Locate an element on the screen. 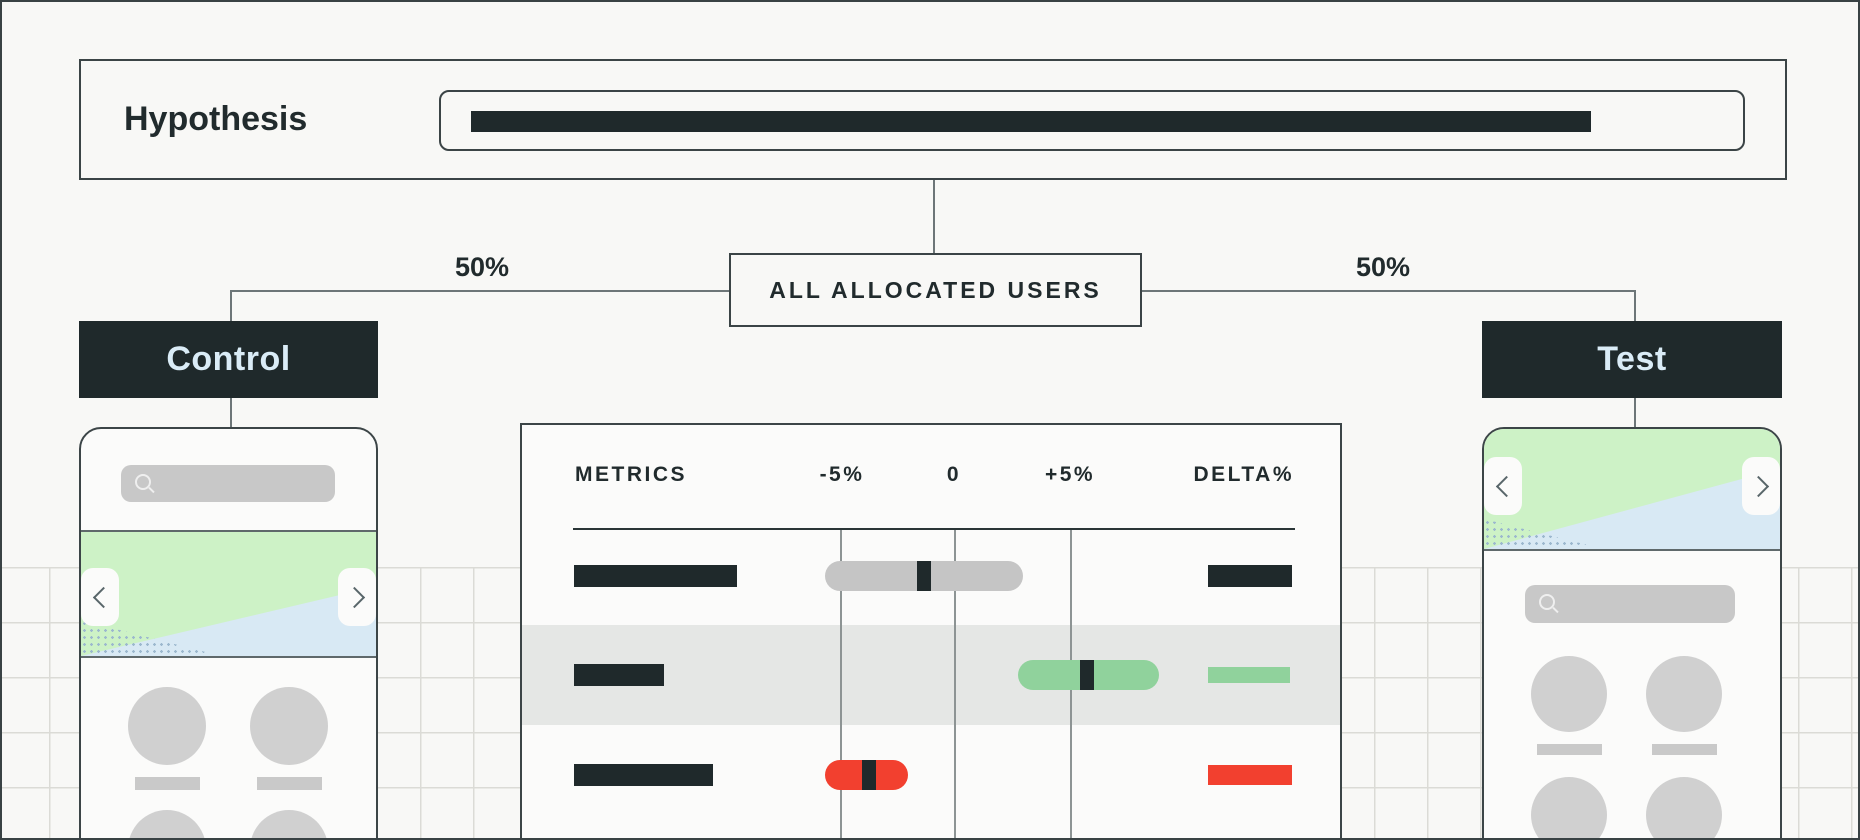 Image resolution: width=1860 pixels, height=840 pixels. hypothesis-box: Hypothesis is located at coordinates (933, 119).